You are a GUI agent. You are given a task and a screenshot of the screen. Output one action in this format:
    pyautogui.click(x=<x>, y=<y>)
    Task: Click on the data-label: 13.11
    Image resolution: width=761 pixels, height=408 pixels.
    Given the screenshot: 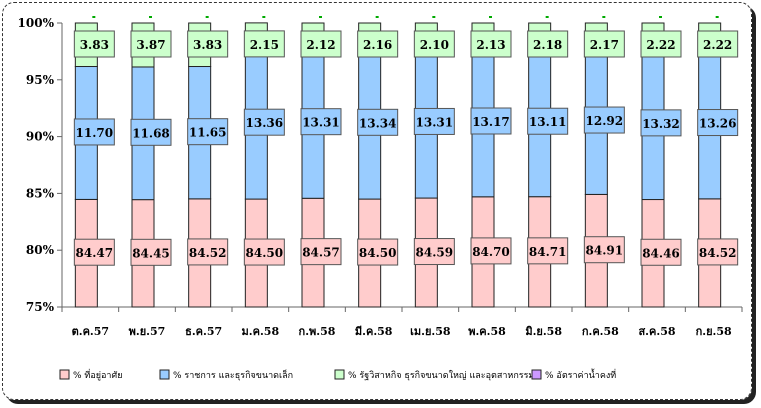 What is the action you would take?
    pyautogui.click(x=548, y=122)
    